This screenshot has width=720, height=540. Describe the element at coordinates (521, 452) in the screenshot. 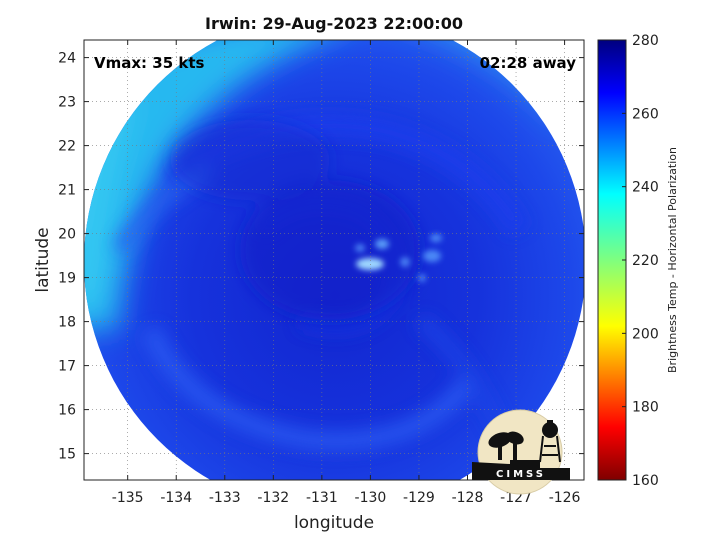

I see `cimss-logo: CIMSS` at that location.